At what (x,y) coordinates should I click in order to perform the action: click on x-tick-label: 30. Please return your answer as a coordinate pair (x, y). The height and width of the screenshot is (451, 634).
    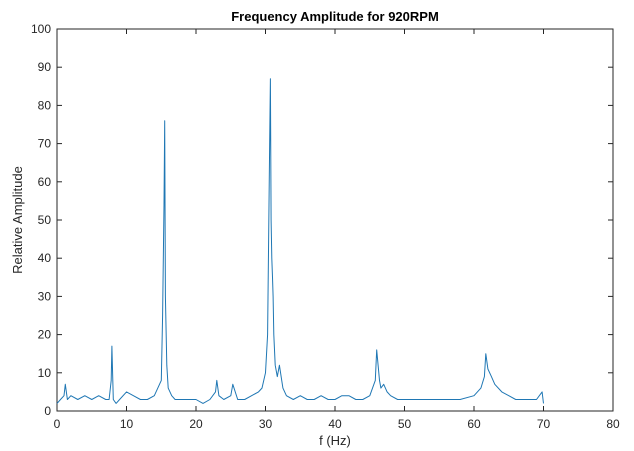
    Looking at the image, I should click on (266, 424).